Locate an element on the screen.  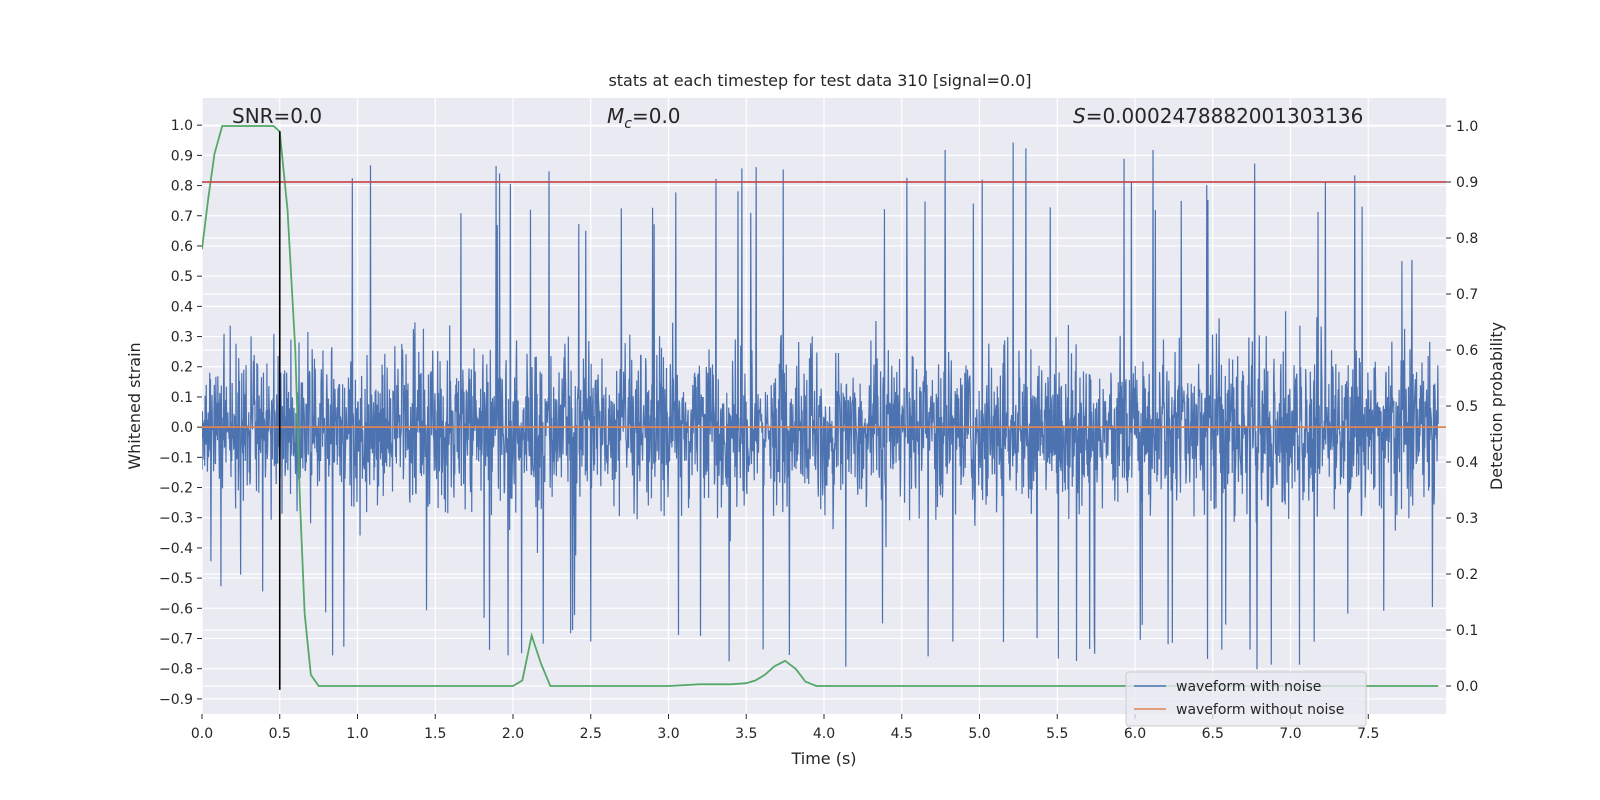
s-symbol: S is located at coordinates (1079, 116).